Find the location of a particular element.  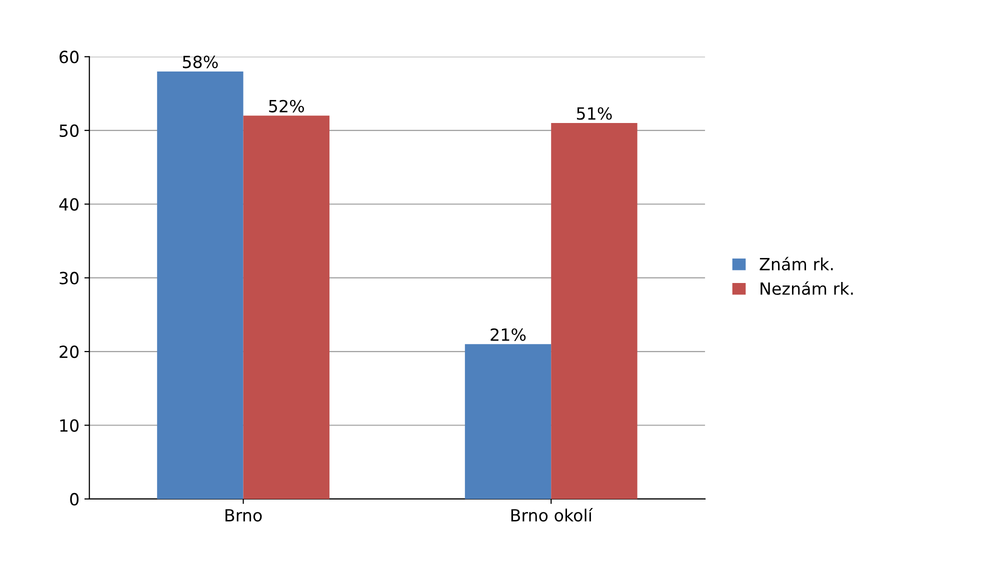

y-tick-label: 20 is located at coordinates (69, 352).